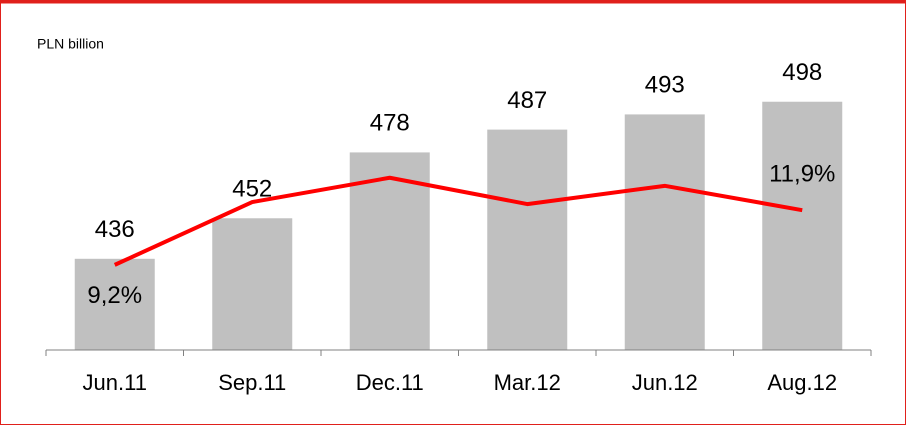 This screenshot has width=906, height=425. I want to click on x-tick-label: Jun.11, so click(115, 382).